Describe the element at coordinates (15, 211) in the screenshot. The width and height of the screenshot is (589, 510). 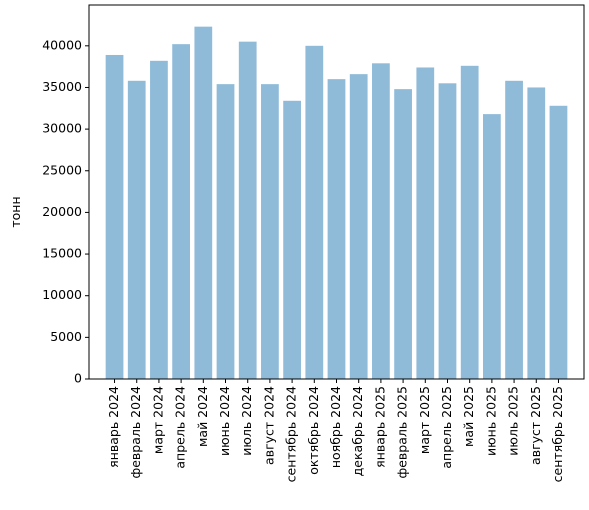
I see `y-axis-label: тонн` at that location.